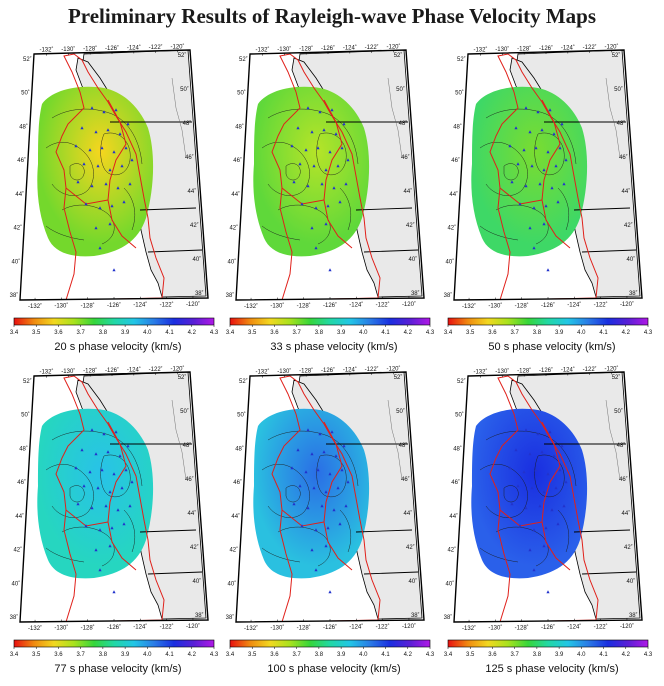 The height and width of the screenshot is (686, 664). Describe the element at coordinates (461, 381) in the screenshot. I see `lat-label-left: 52˚` at that location.